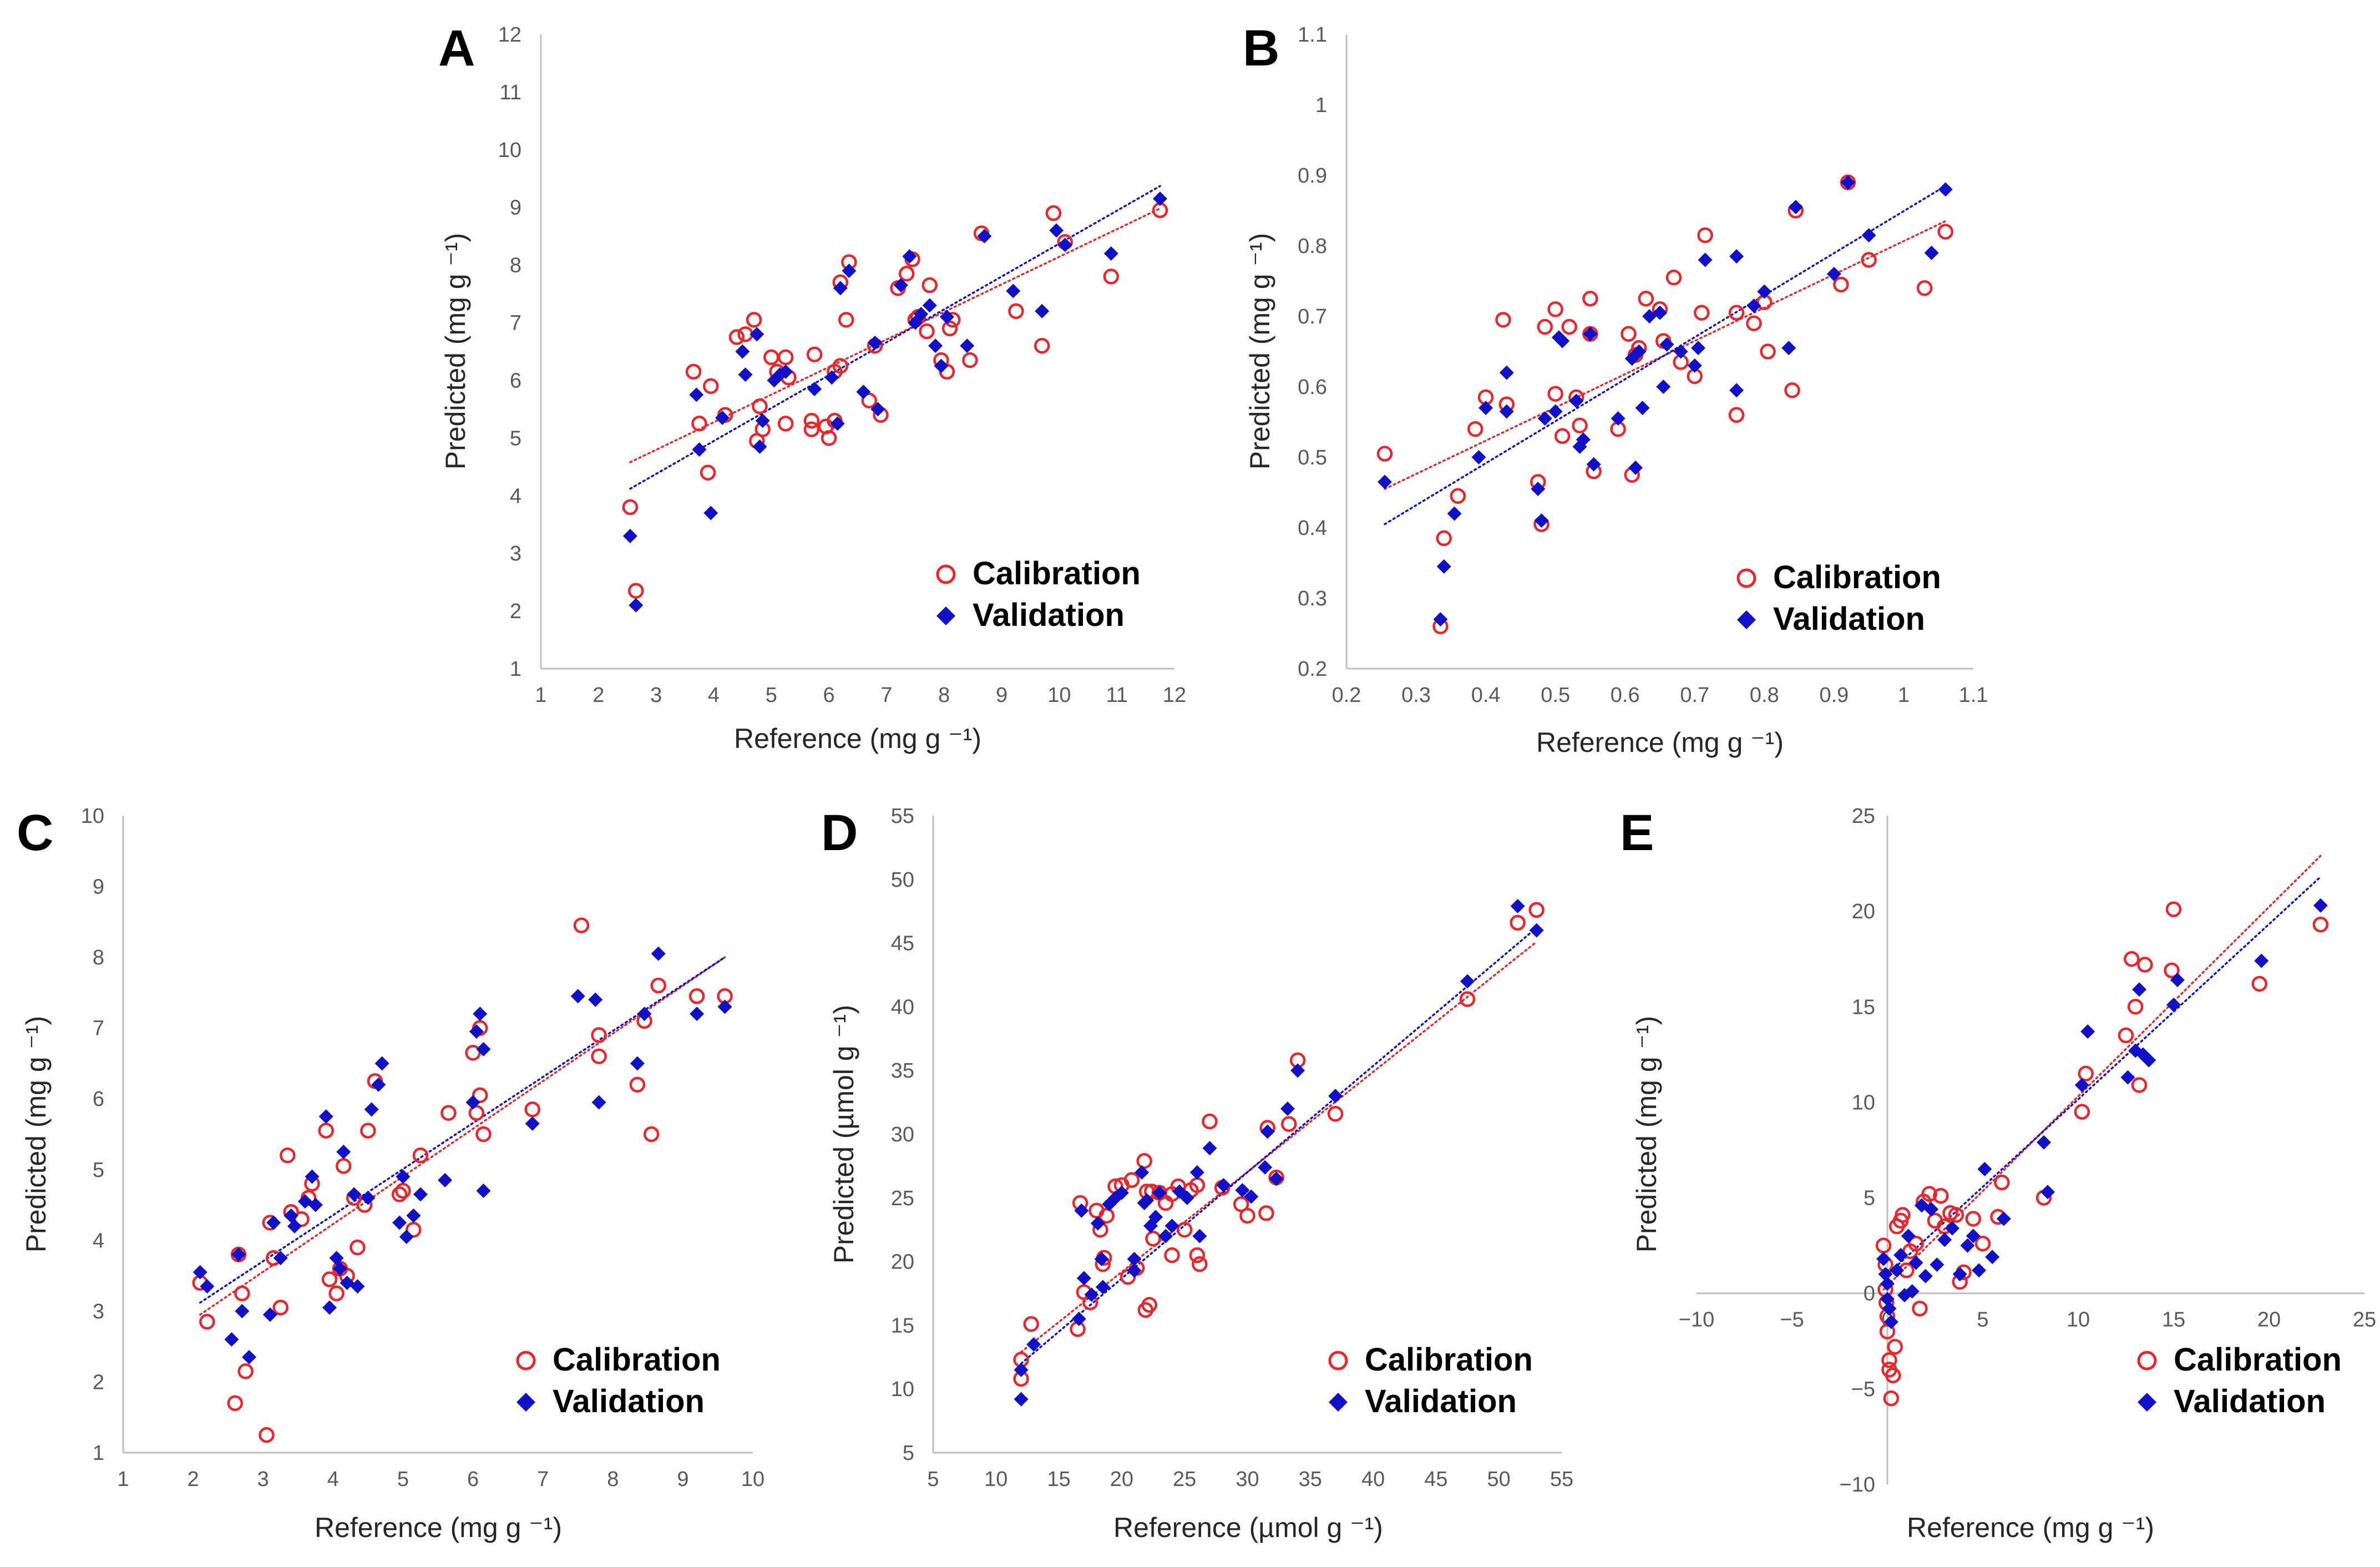 Image resolution: width=2380 pixels, height=1567 pixels. Describe the element at coordinates (438, 1527) in the screenshot. I see `x-axis-label: Reference (mg g ⁻¹)` at that location.